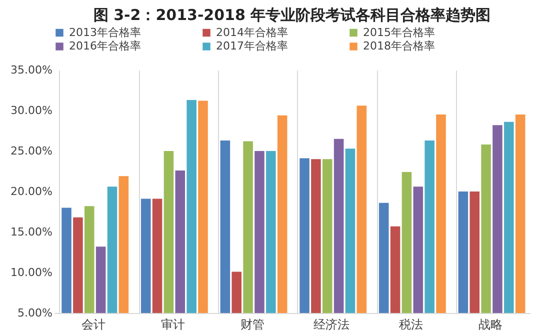 The image size is (546, 336). What do you see at coordinates (490, 325) in the screenshot?
I see `x-tick-label: 战略` at bounding box center [490, 325].